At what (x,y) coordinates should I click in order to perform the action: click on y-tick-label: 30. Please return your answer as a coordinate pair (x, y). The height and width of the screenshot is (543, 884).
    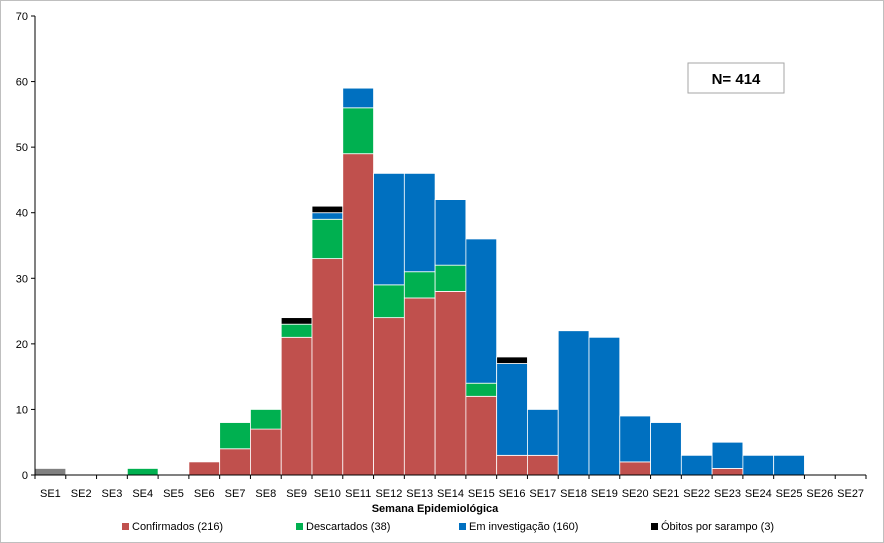
    Looking at the image, I should click on (22, 279).